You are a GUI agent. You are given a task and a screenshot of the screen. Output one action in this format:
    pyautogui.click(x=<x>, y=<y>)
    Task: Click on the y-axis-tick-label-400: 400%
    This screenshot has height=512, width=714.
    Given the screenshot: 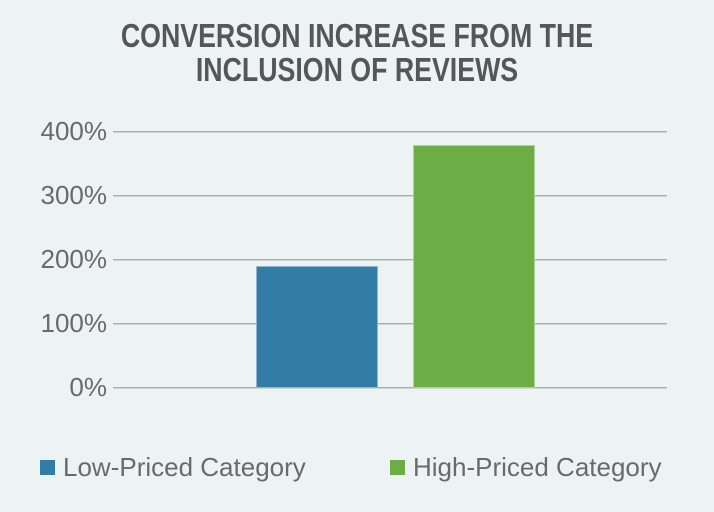 What is the action you would take?
    pyautogui.click(x=74, y=131)
    